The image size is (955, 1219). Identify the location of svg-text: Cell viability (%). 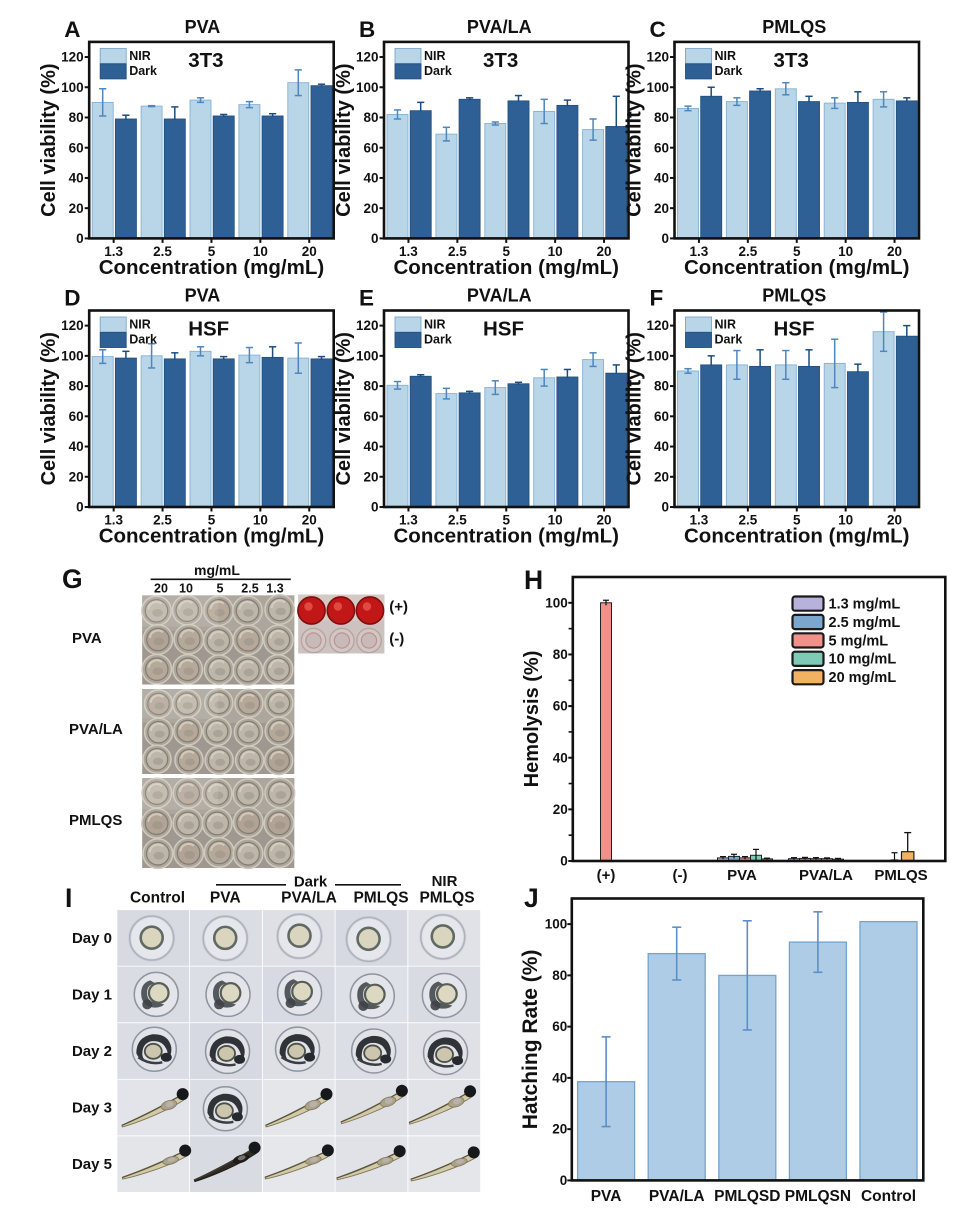
(344, 139).